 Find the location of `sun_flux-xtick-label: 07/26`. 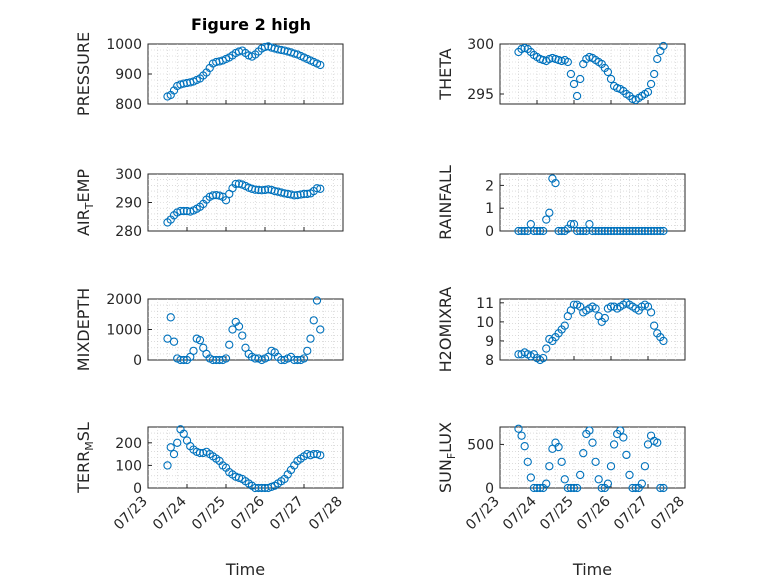

sun_flux-xtick-label: 07/26 is located at coordinates (594, 513).